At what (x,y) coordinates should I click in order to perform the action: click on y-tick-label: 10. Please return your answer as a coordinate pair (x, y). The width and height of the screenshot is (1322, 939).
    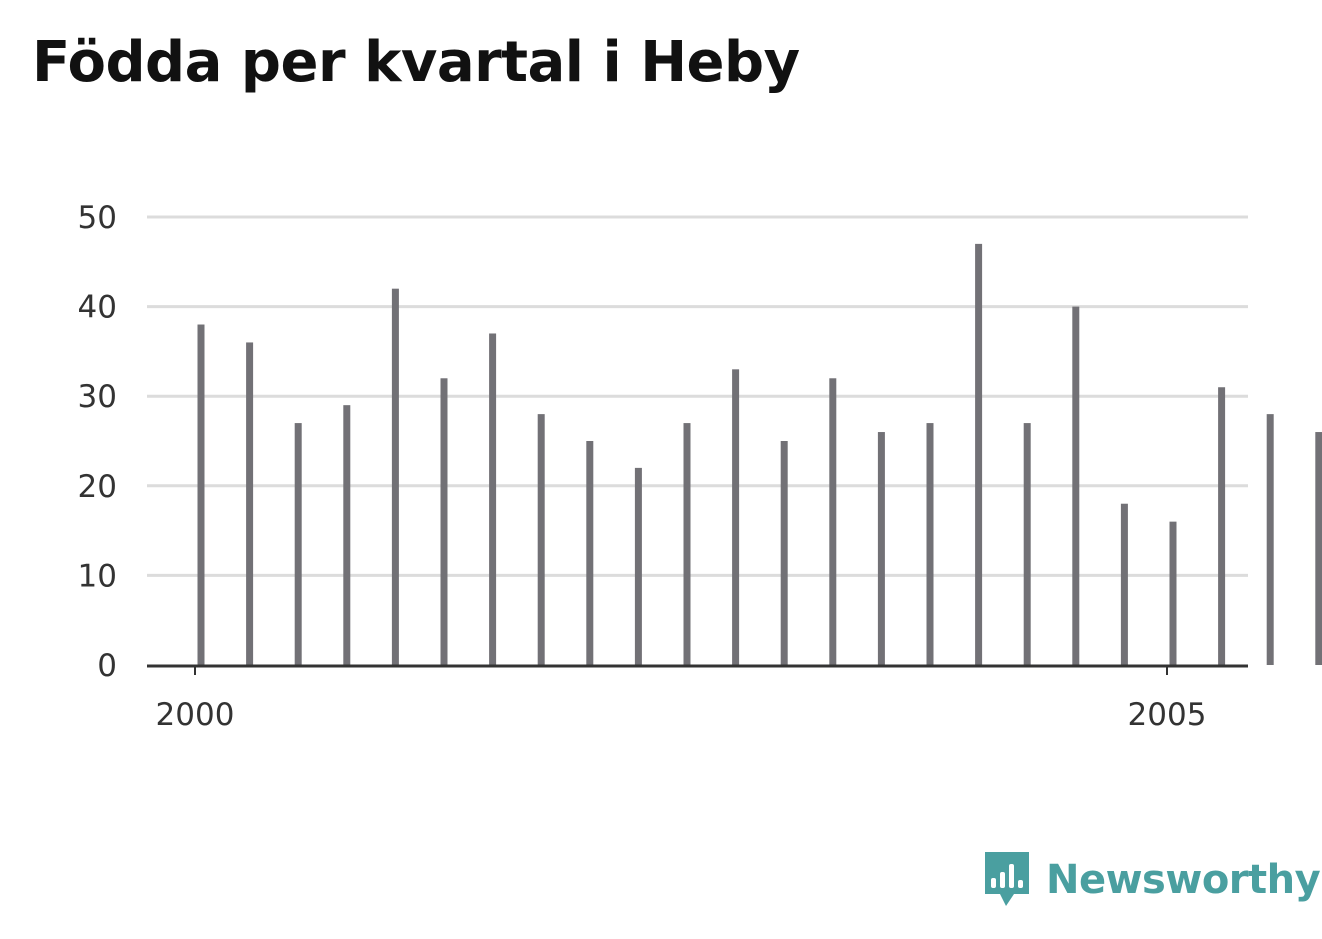
    Looking at the image, I should click on (97, 576).